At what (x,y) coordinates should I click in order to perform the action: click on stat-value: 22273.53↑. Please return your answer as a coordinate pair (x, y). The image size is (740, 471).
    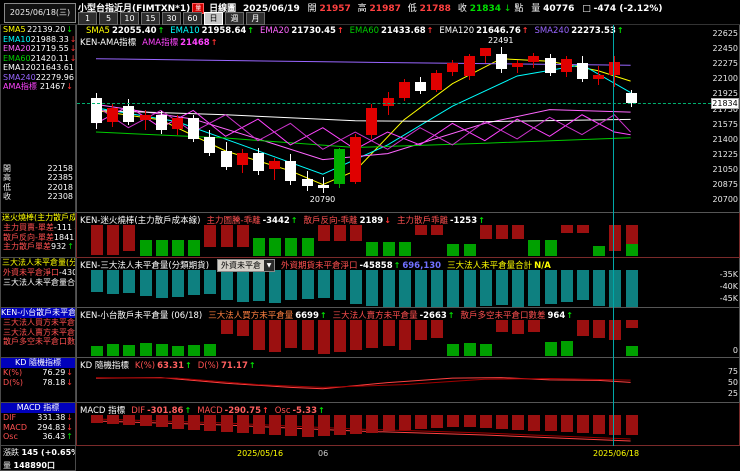
    Looking at the image, I should click on (597, 31).